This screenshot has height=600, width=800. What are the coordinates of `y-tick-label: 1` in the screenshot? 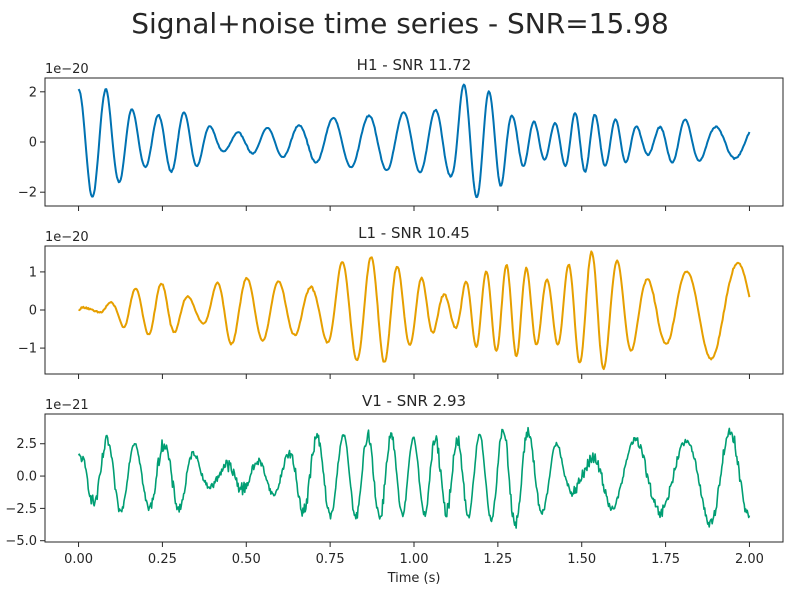 It's located at (33, 272).